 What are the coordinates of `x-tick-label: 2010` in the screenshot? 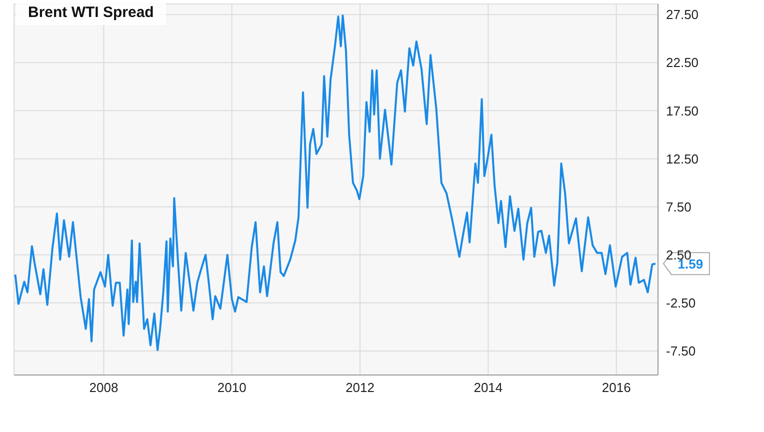 It's located at (231, 388).